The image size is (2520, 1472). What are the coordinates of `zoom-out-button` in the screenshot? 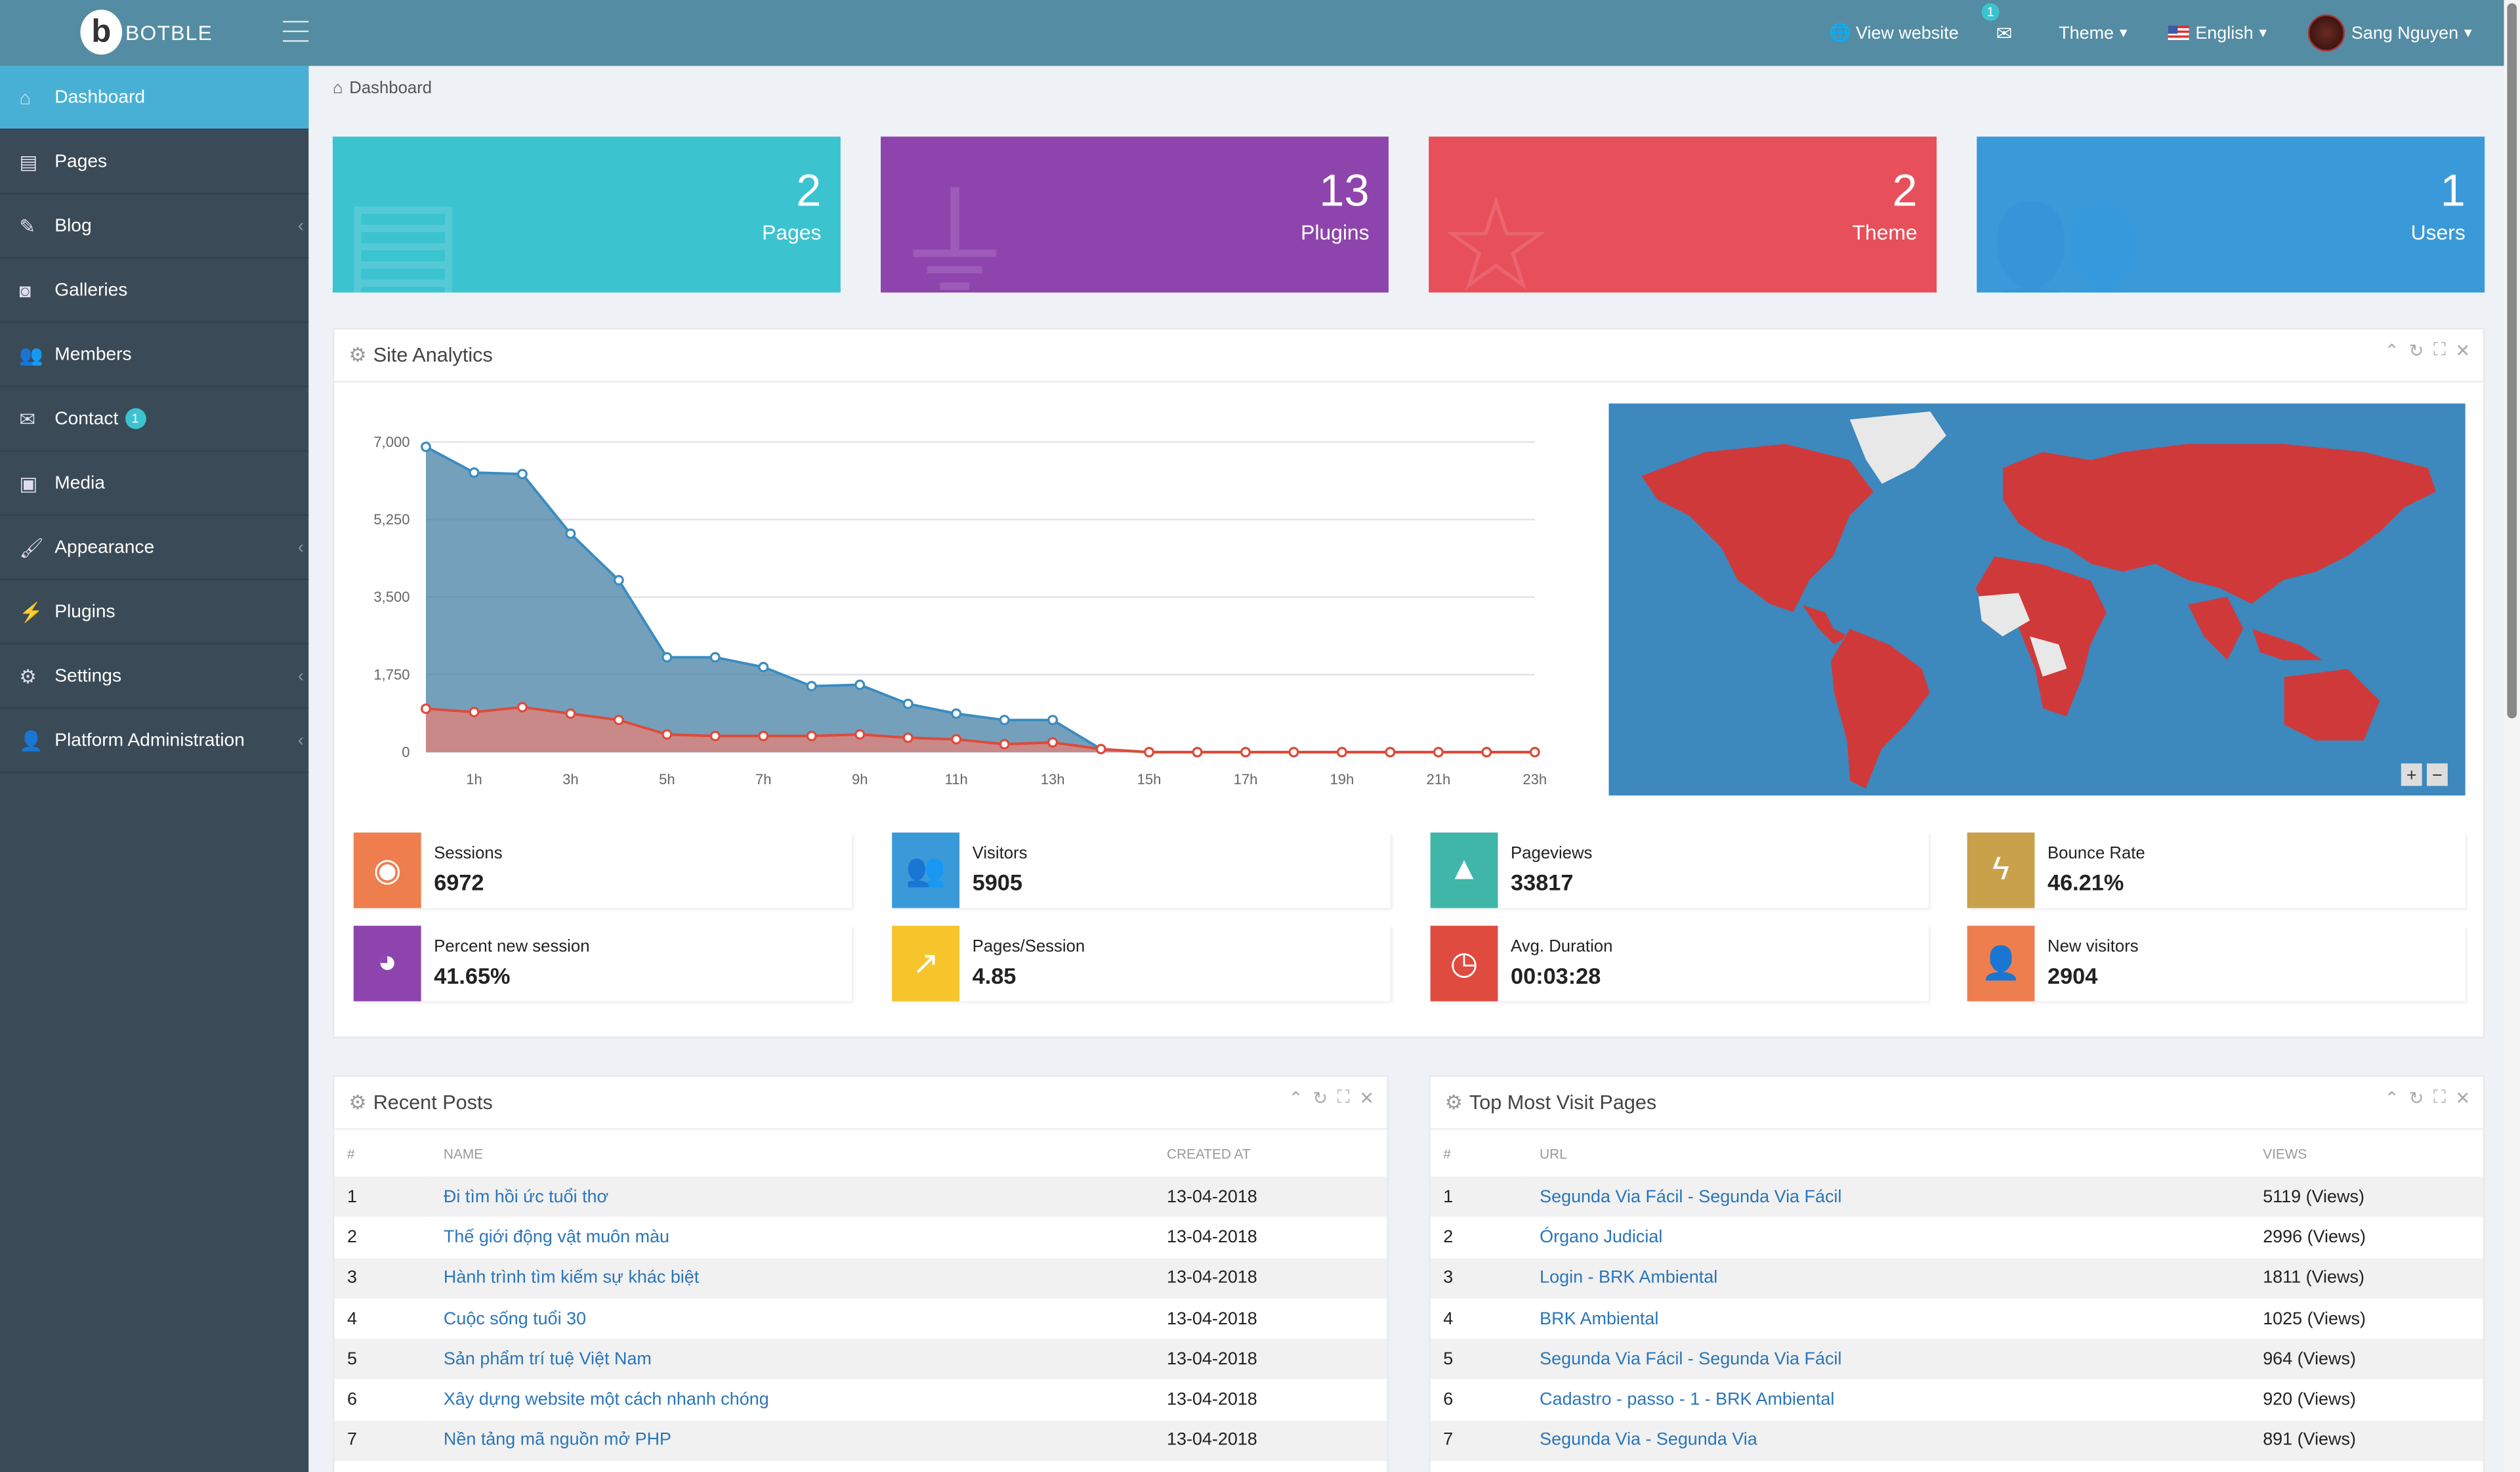 It's located at (2437, 774).